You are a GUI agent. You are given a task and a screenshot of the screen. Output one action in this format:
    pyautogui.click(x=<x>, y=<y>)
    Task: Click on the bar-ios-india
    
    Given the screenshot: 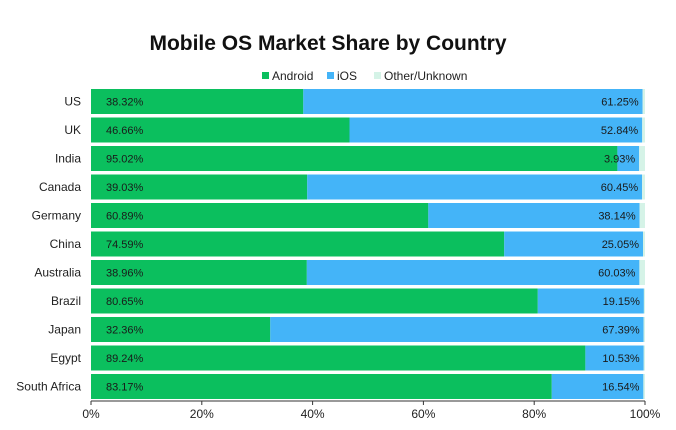 What is the action you would take?
    pyautogui.click(x=628, y=158)
    